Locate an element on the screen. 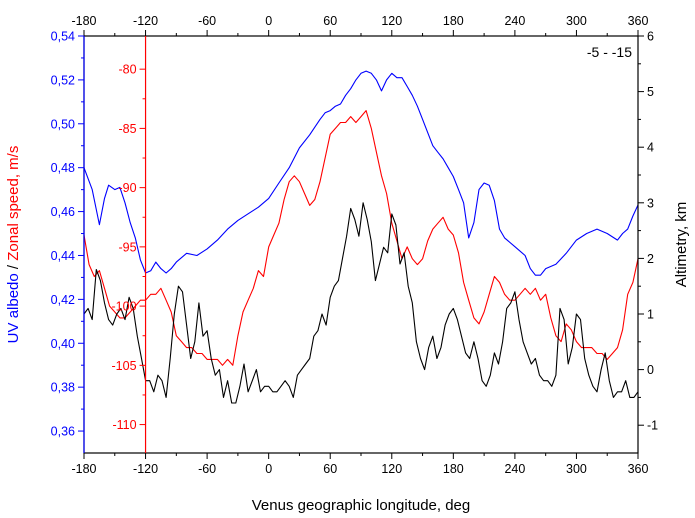  altimetry-tick-label: 4 is located at coordinates (650, 148).